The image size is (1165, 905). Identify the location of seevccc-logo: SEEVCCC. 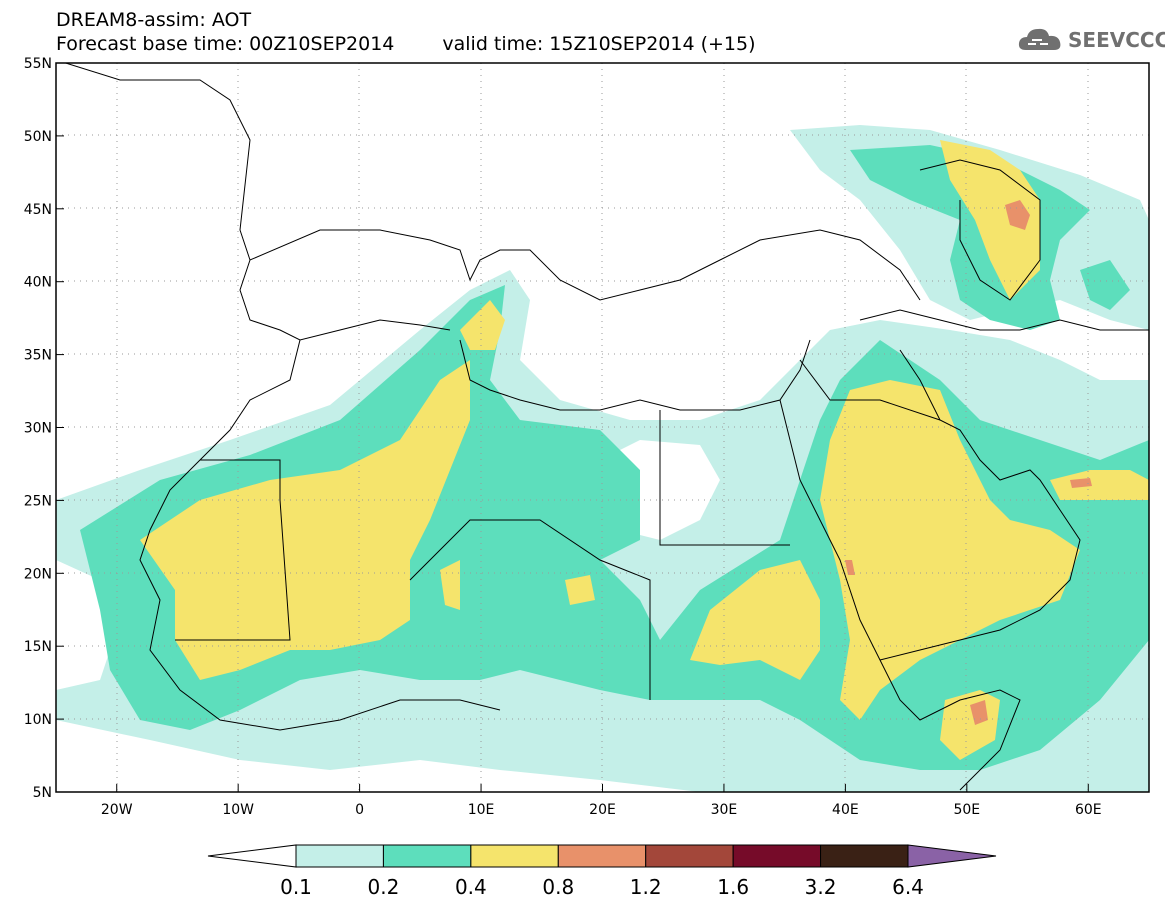
(1091, 39).